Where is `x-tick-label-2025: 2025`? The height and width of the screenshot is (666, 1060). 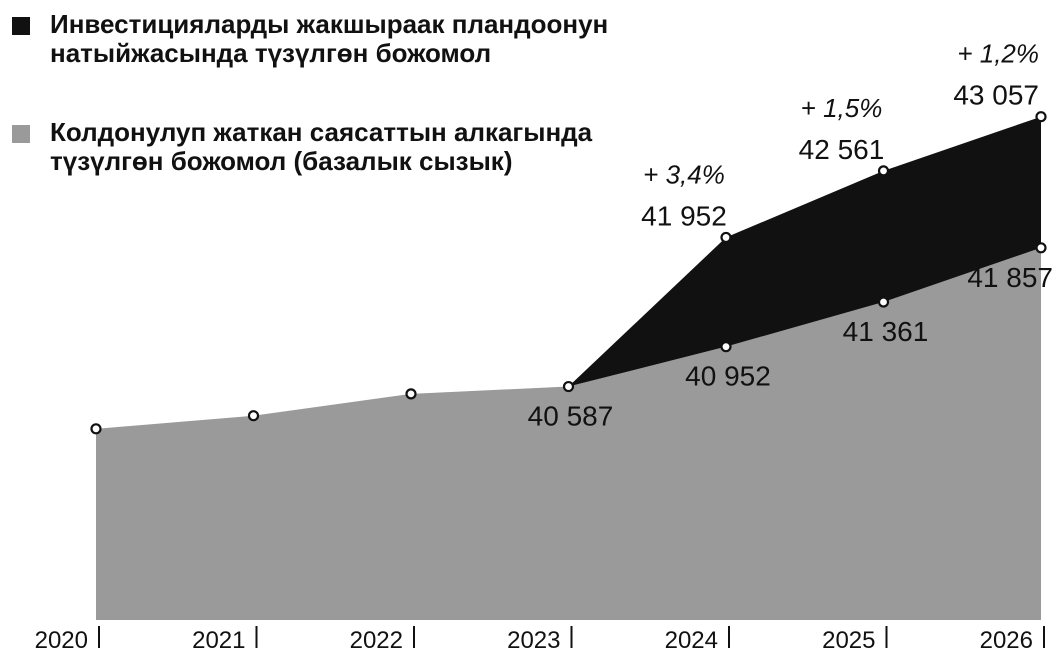
x-tick-label-2025: 2025 is located at coordinates (848, 640).